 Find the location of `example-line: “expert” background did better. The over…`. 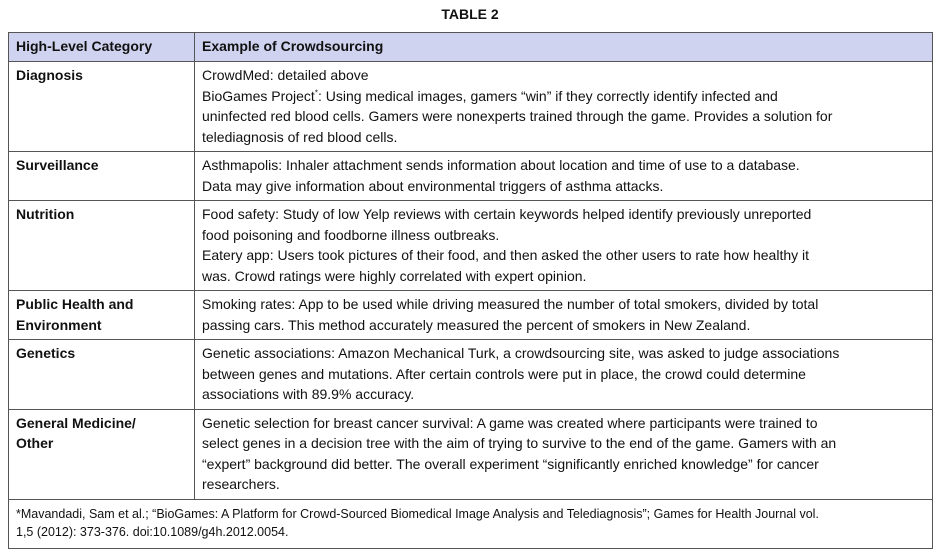

example-line: “expert” background did better. The over… is located at coordinates (510, 463).